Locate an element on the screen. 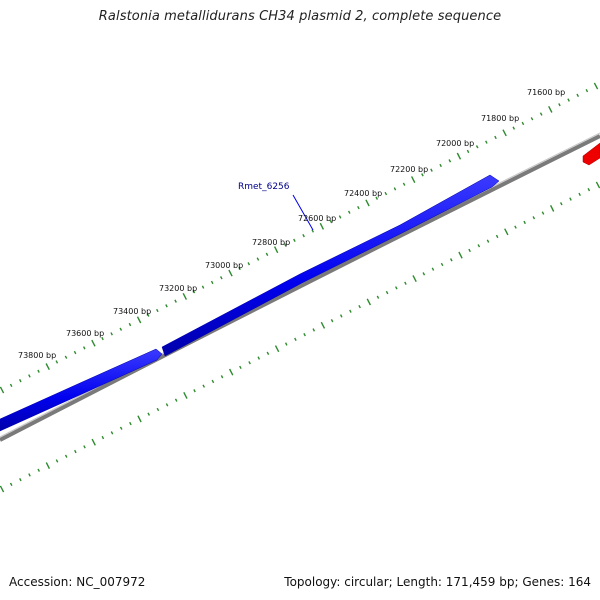 Image resolution: width=600 pixels, height=600 pixels. tick-label-72400: 72400 bp is located at coordinates (363, 193).